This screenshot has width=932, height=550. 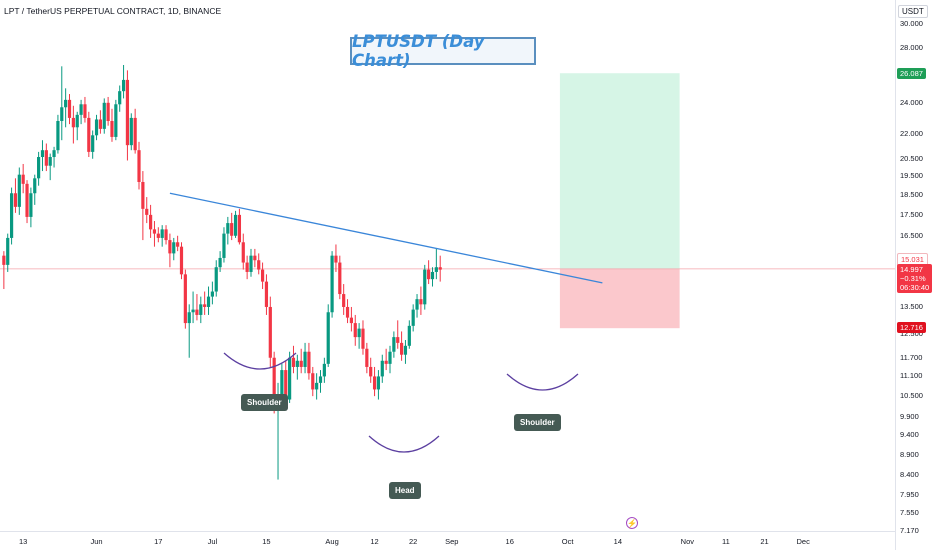 I want to click on price-tick: 12.500, so click(x=911, y=334).